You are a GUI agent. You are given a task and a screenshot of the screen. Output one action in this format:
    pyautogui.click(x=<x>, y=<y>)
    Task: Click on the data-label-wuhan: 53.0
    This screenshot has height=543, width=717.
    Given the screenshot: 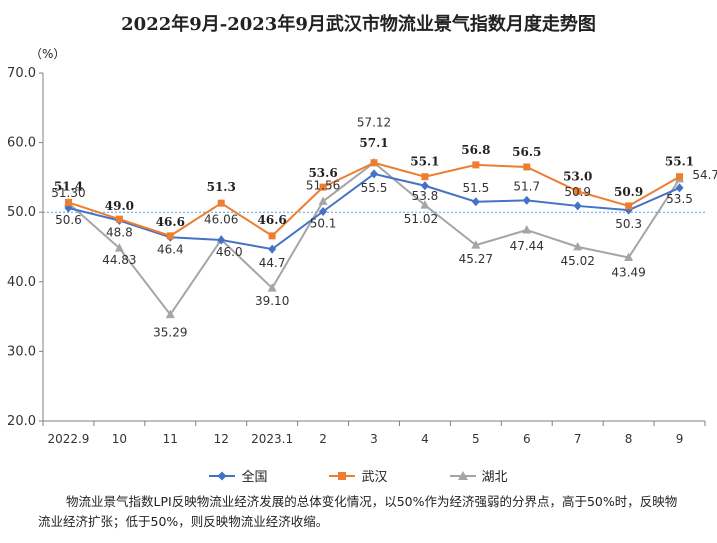 What is the action you would take?
    pyautogui.click(x=577, y=176)
    